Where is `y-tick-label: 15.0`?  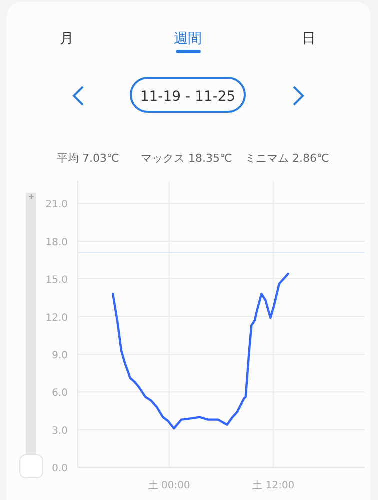
y-tick-label: 15.0 is located at coordinates (57, 280).